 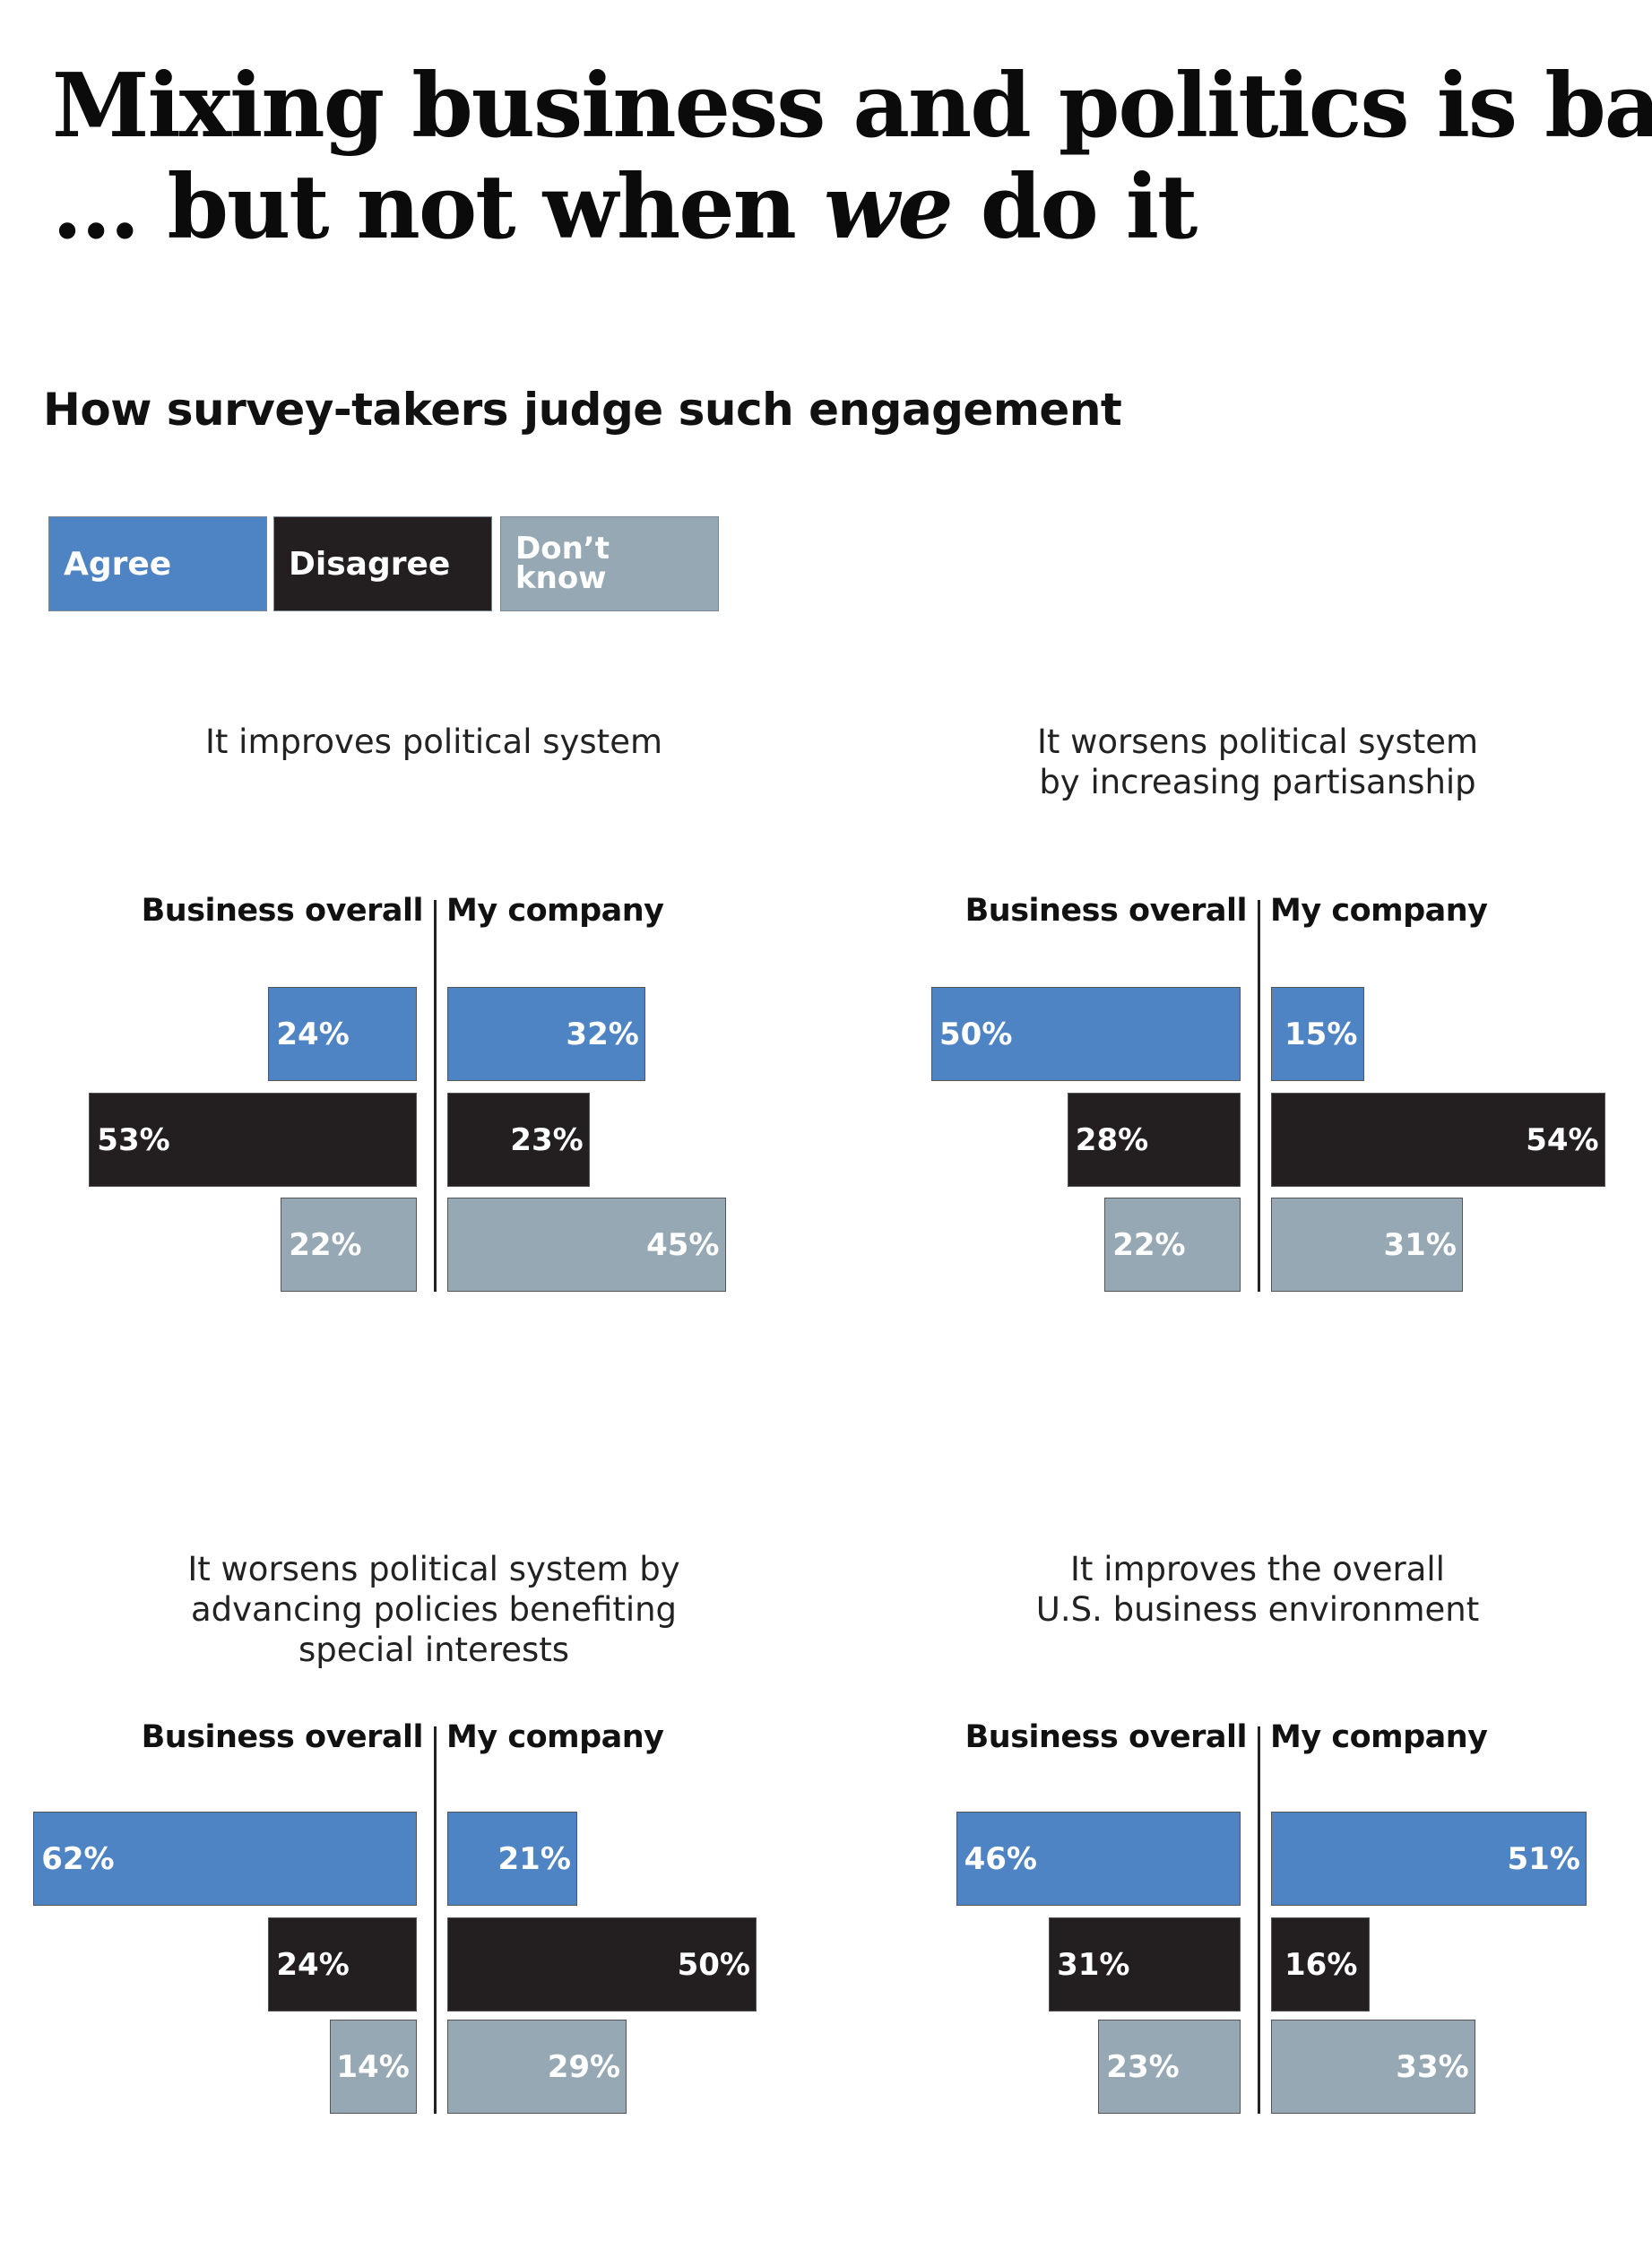 I want to click on panel-1-bar-agree-business-overall: 24%, so click(x=342, y=1034).